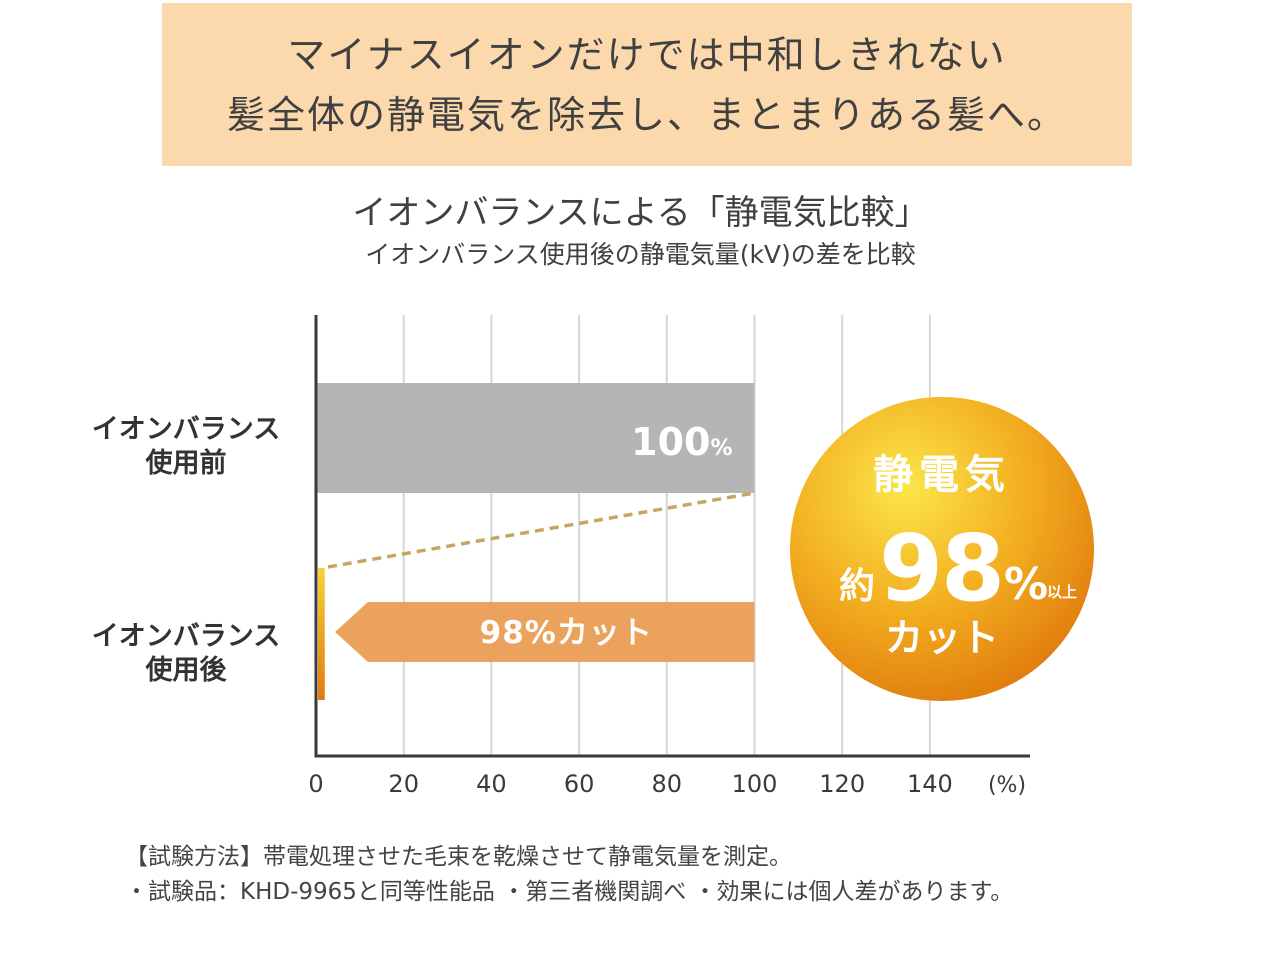  Describe the element at coordinates (186, 654) in the screenshot. I see `category-label-after: イオンバランス 使用後` at that location.